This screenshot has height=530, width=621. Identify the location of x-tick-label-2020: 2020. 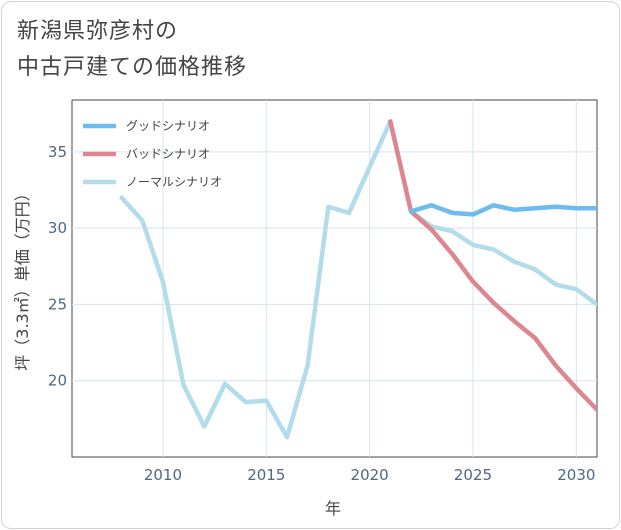
(370, 475).